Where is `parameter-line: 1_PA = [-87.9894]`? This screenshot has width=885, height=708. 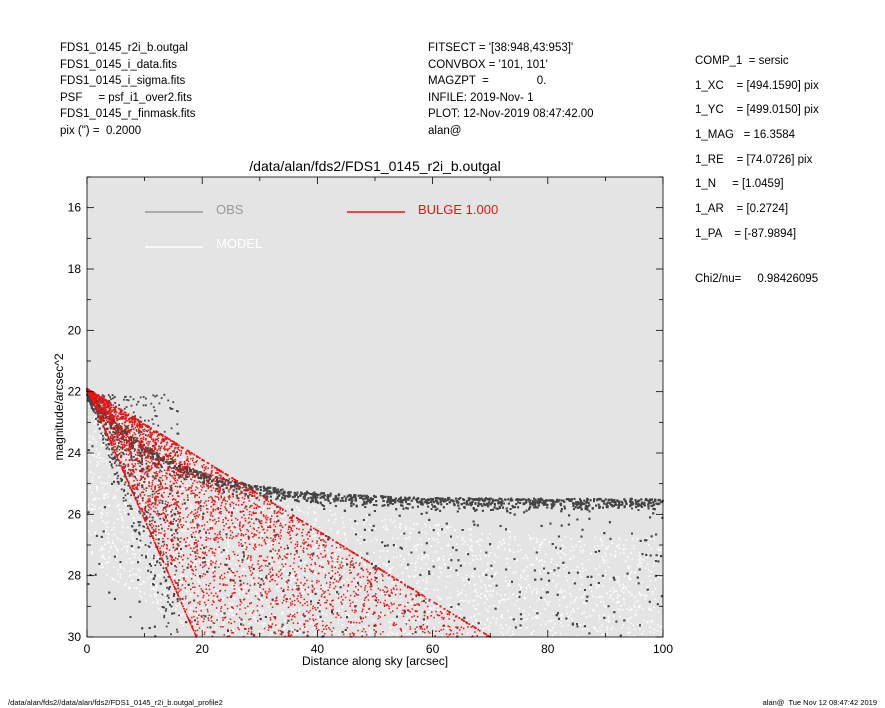
parameter-line: 1_PA = [-87.9894] is located at coordinates (746, 233).